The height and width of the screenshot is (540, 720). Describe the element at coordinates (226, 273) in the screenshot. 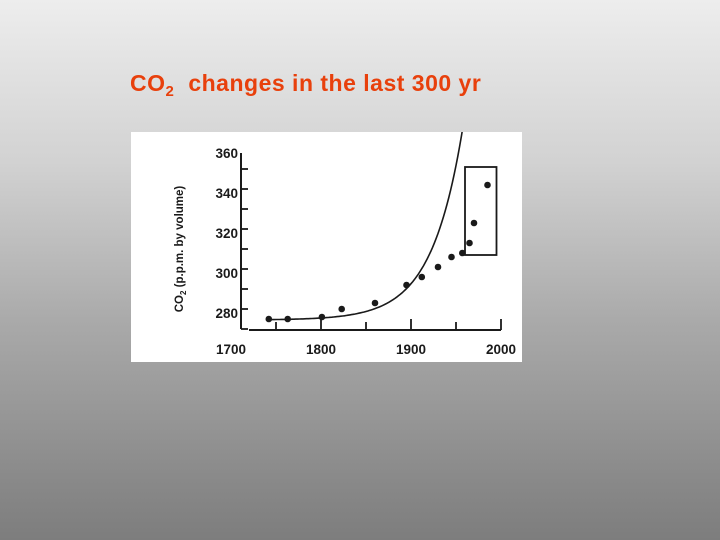

I see `y-tick-label: 300` at that location.